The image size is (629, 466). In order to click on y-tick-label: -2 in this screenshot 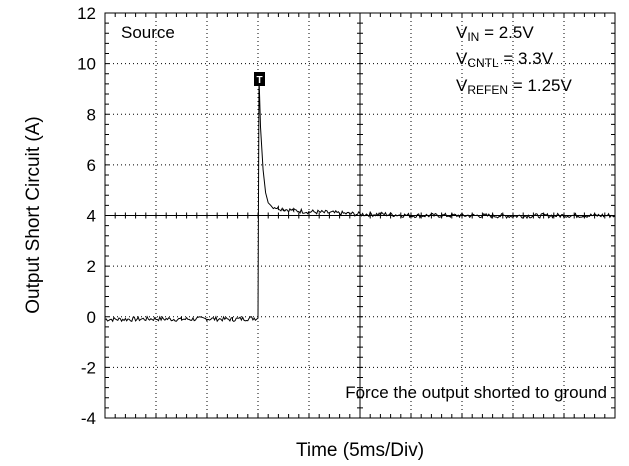, I will do `click(88, 367)`.